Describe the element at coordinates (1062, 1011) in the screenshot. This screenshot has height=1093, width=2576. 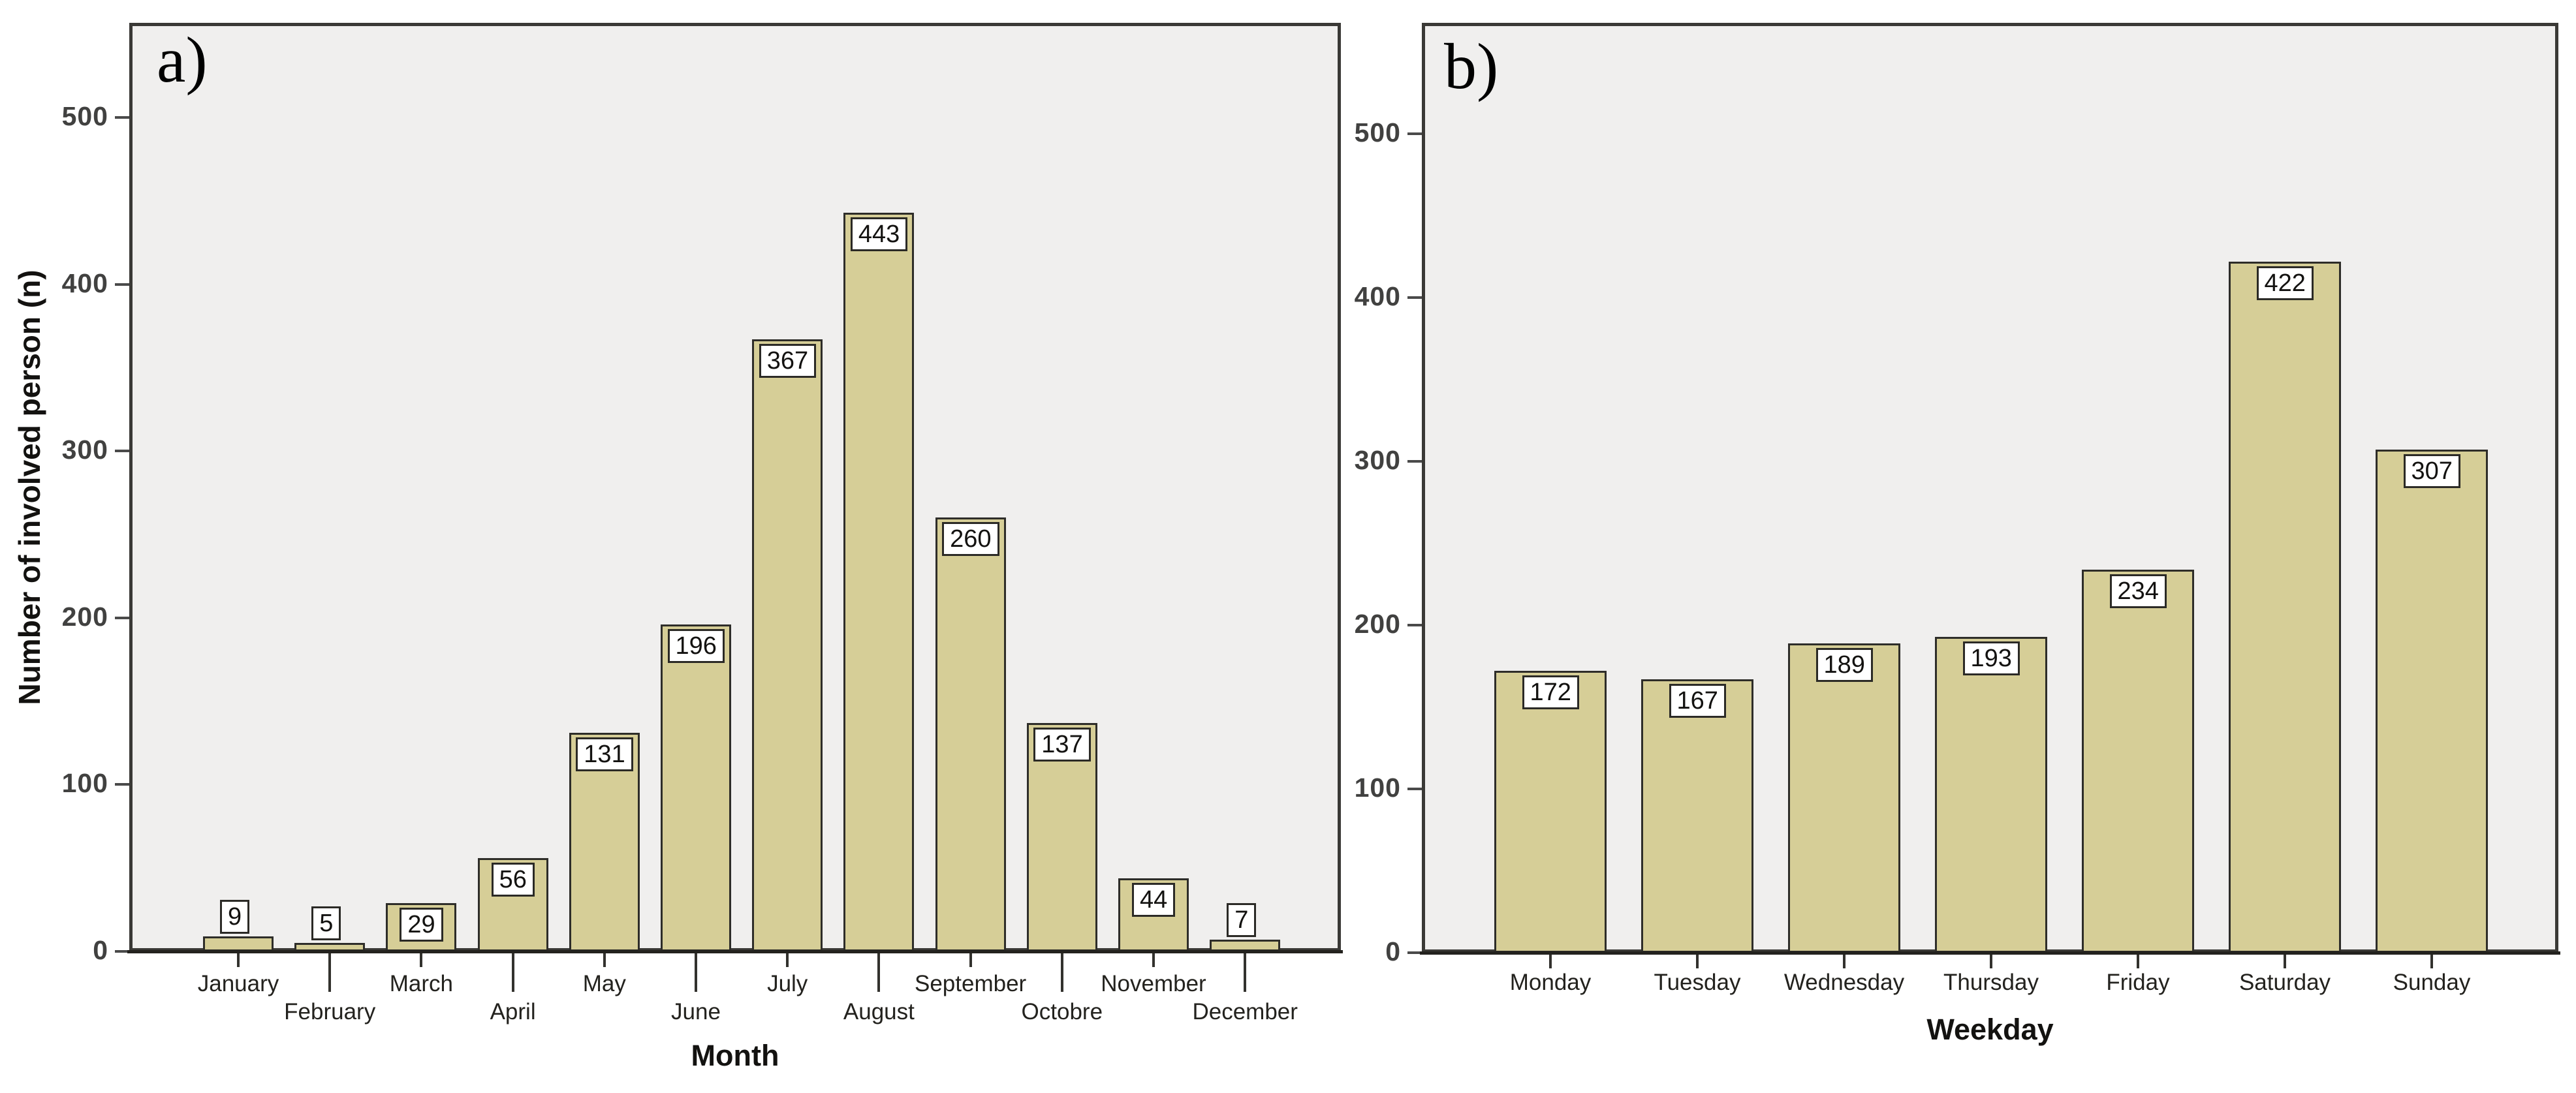
I see `x-axis-tick-label-octobre: Octobre` at that location.